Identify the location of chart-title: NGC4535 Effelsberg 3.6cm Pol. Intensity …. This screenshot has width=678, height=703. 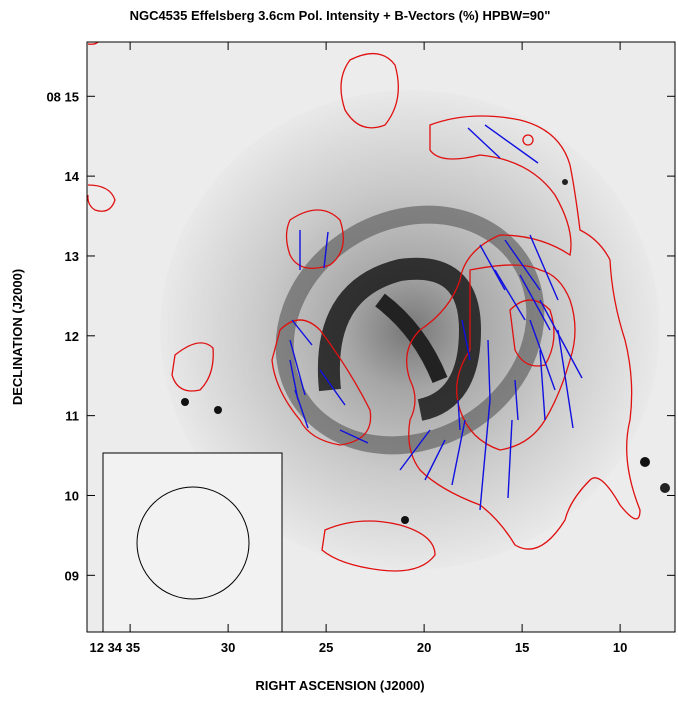
(340, 15).